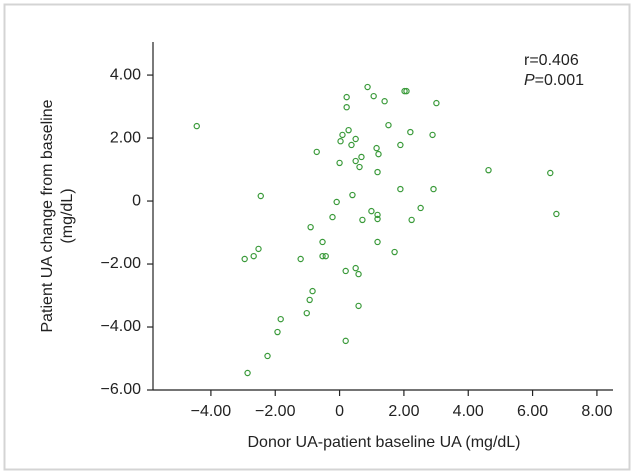 The image size is (635, 475). Describe the element at coordinates (529, 80) in the screenshot. I see `annotation: P` at that location.